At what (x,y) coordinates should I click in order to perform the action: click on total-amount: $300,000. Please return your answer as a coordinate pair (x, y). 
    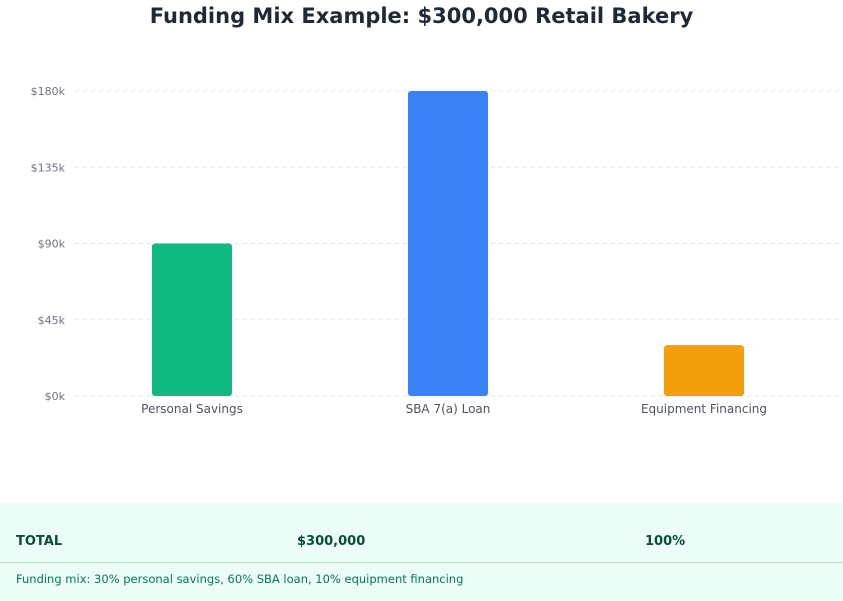
    Looking at the image, I should click on (331, 541).